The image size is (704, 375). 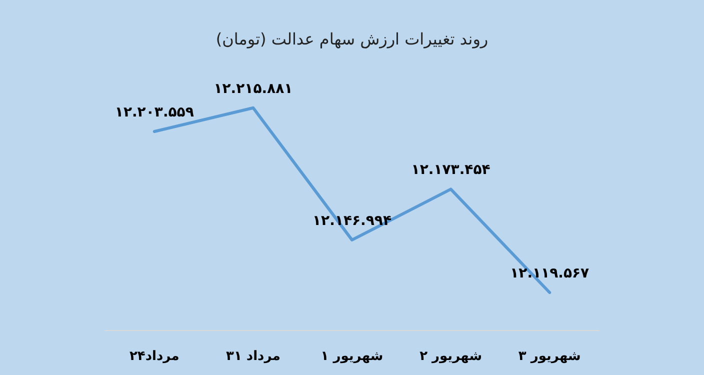 What do you see at coordinates (451, 356) in the screenshot?
I see `x-tick-label: ۲ شهریور` at bounding box center [451, 356].